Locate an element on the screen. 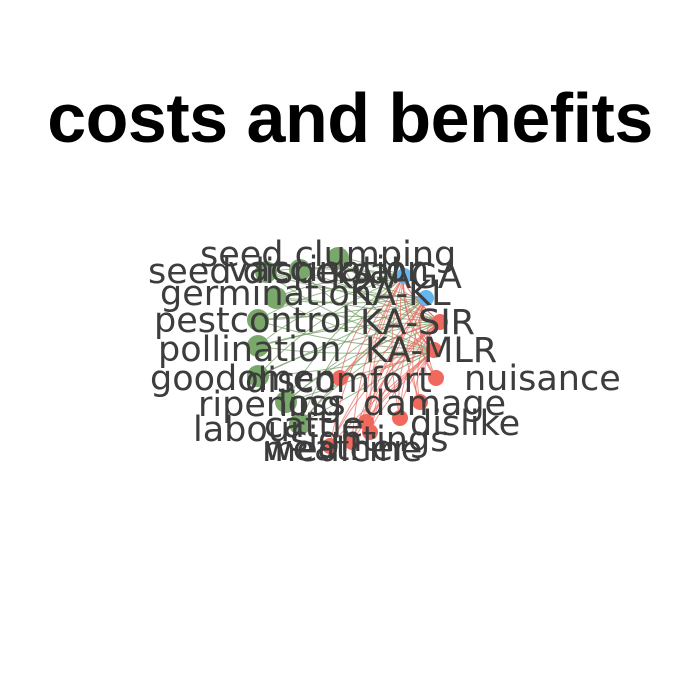 The height and width of the screenshot is (700, 700). node-label: loss_damage is located at coordinates (392, 404).